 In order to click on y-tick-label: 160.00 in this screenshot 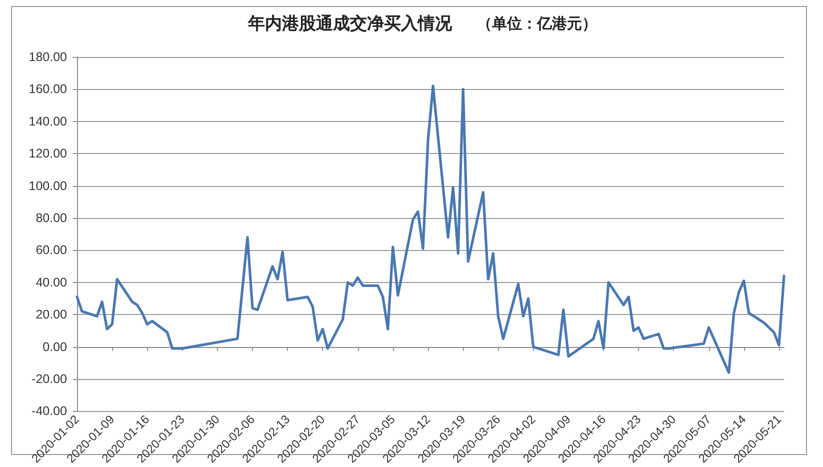, I will do `click(48, 89)`.